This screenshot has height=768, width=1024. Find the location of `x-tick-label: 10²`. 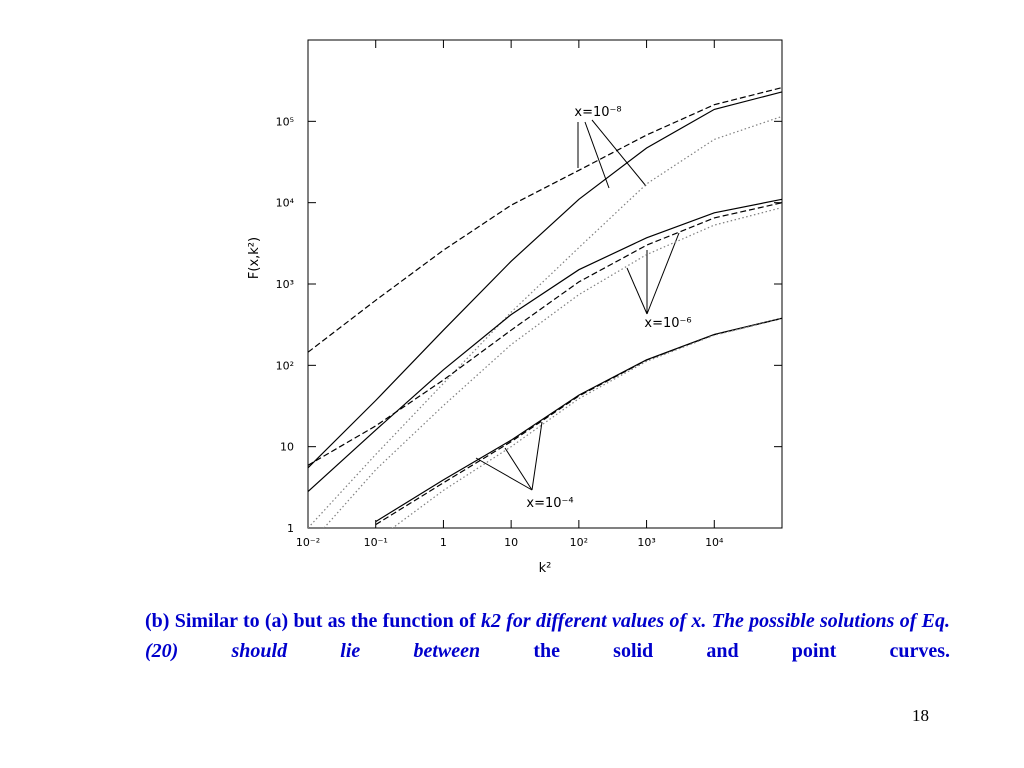

x-tick-label: 10² is located at coordinates (579, 542).